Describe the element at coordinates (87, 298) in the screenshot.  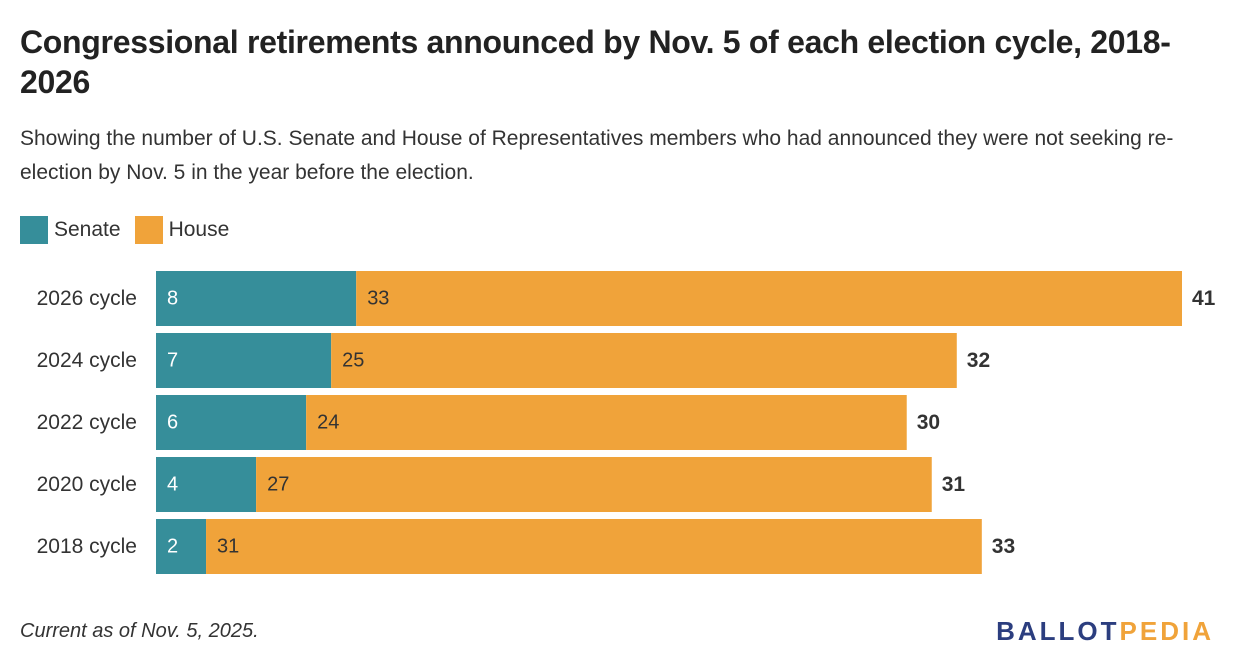
I see `category-label: 2026 cycle` at that location.